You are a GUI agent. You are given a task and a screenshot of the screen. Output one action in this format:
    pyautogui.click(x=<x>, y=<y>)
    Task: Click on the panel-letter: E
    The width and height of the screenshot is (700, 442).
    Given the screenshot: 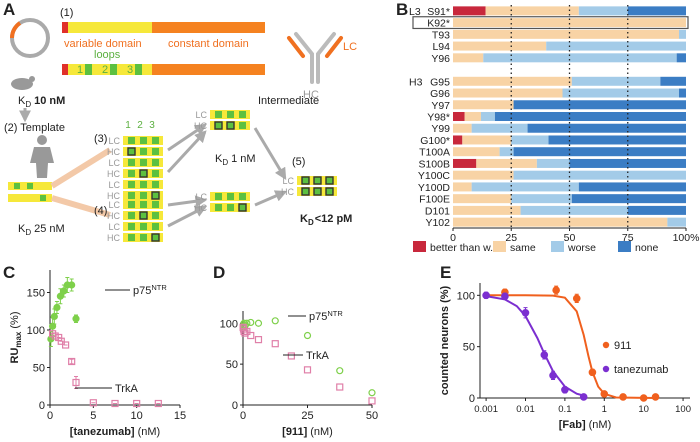 What is the action you would take?
    pyautogui.click(x=445, y=272)
    